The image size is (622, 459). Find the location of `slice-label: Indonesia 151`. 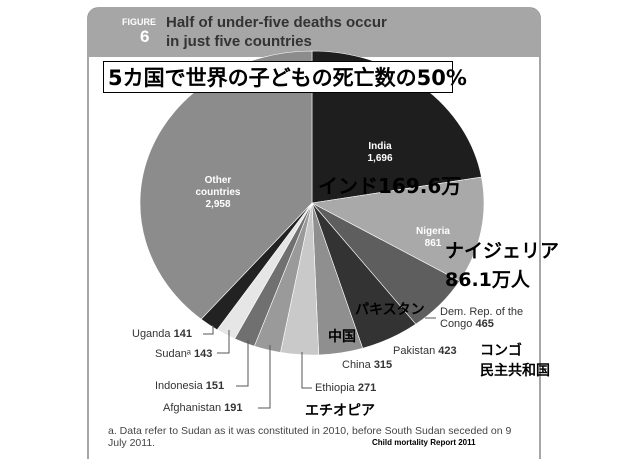

slice-label: Indonesia 151 is located at coordinates (189, 386).